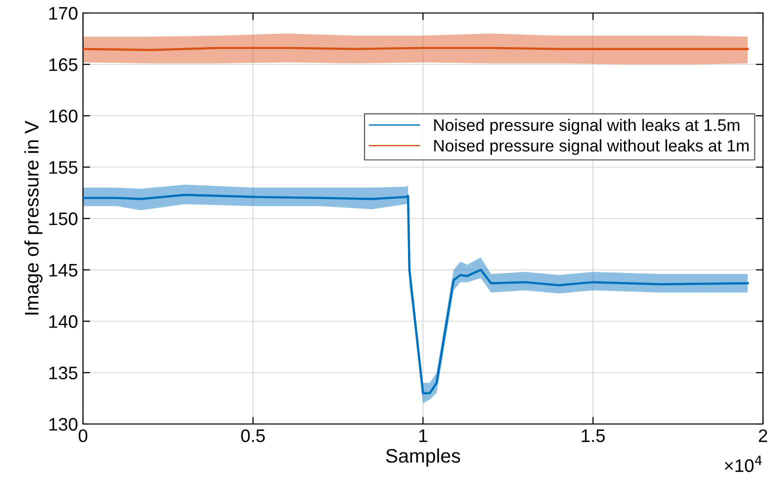  What do you see at coordinates (423, 436) in the screenshot?
I see `x-tick-label: 1` at bounding box center [423, 436].